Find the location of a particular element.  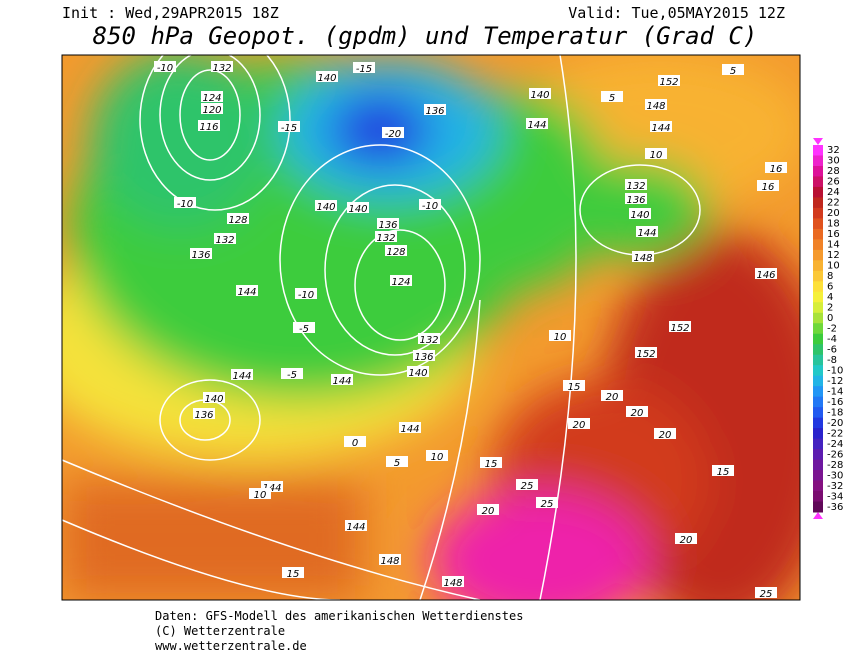

colorbar-label: 10 is located at coordinates (833, 266).